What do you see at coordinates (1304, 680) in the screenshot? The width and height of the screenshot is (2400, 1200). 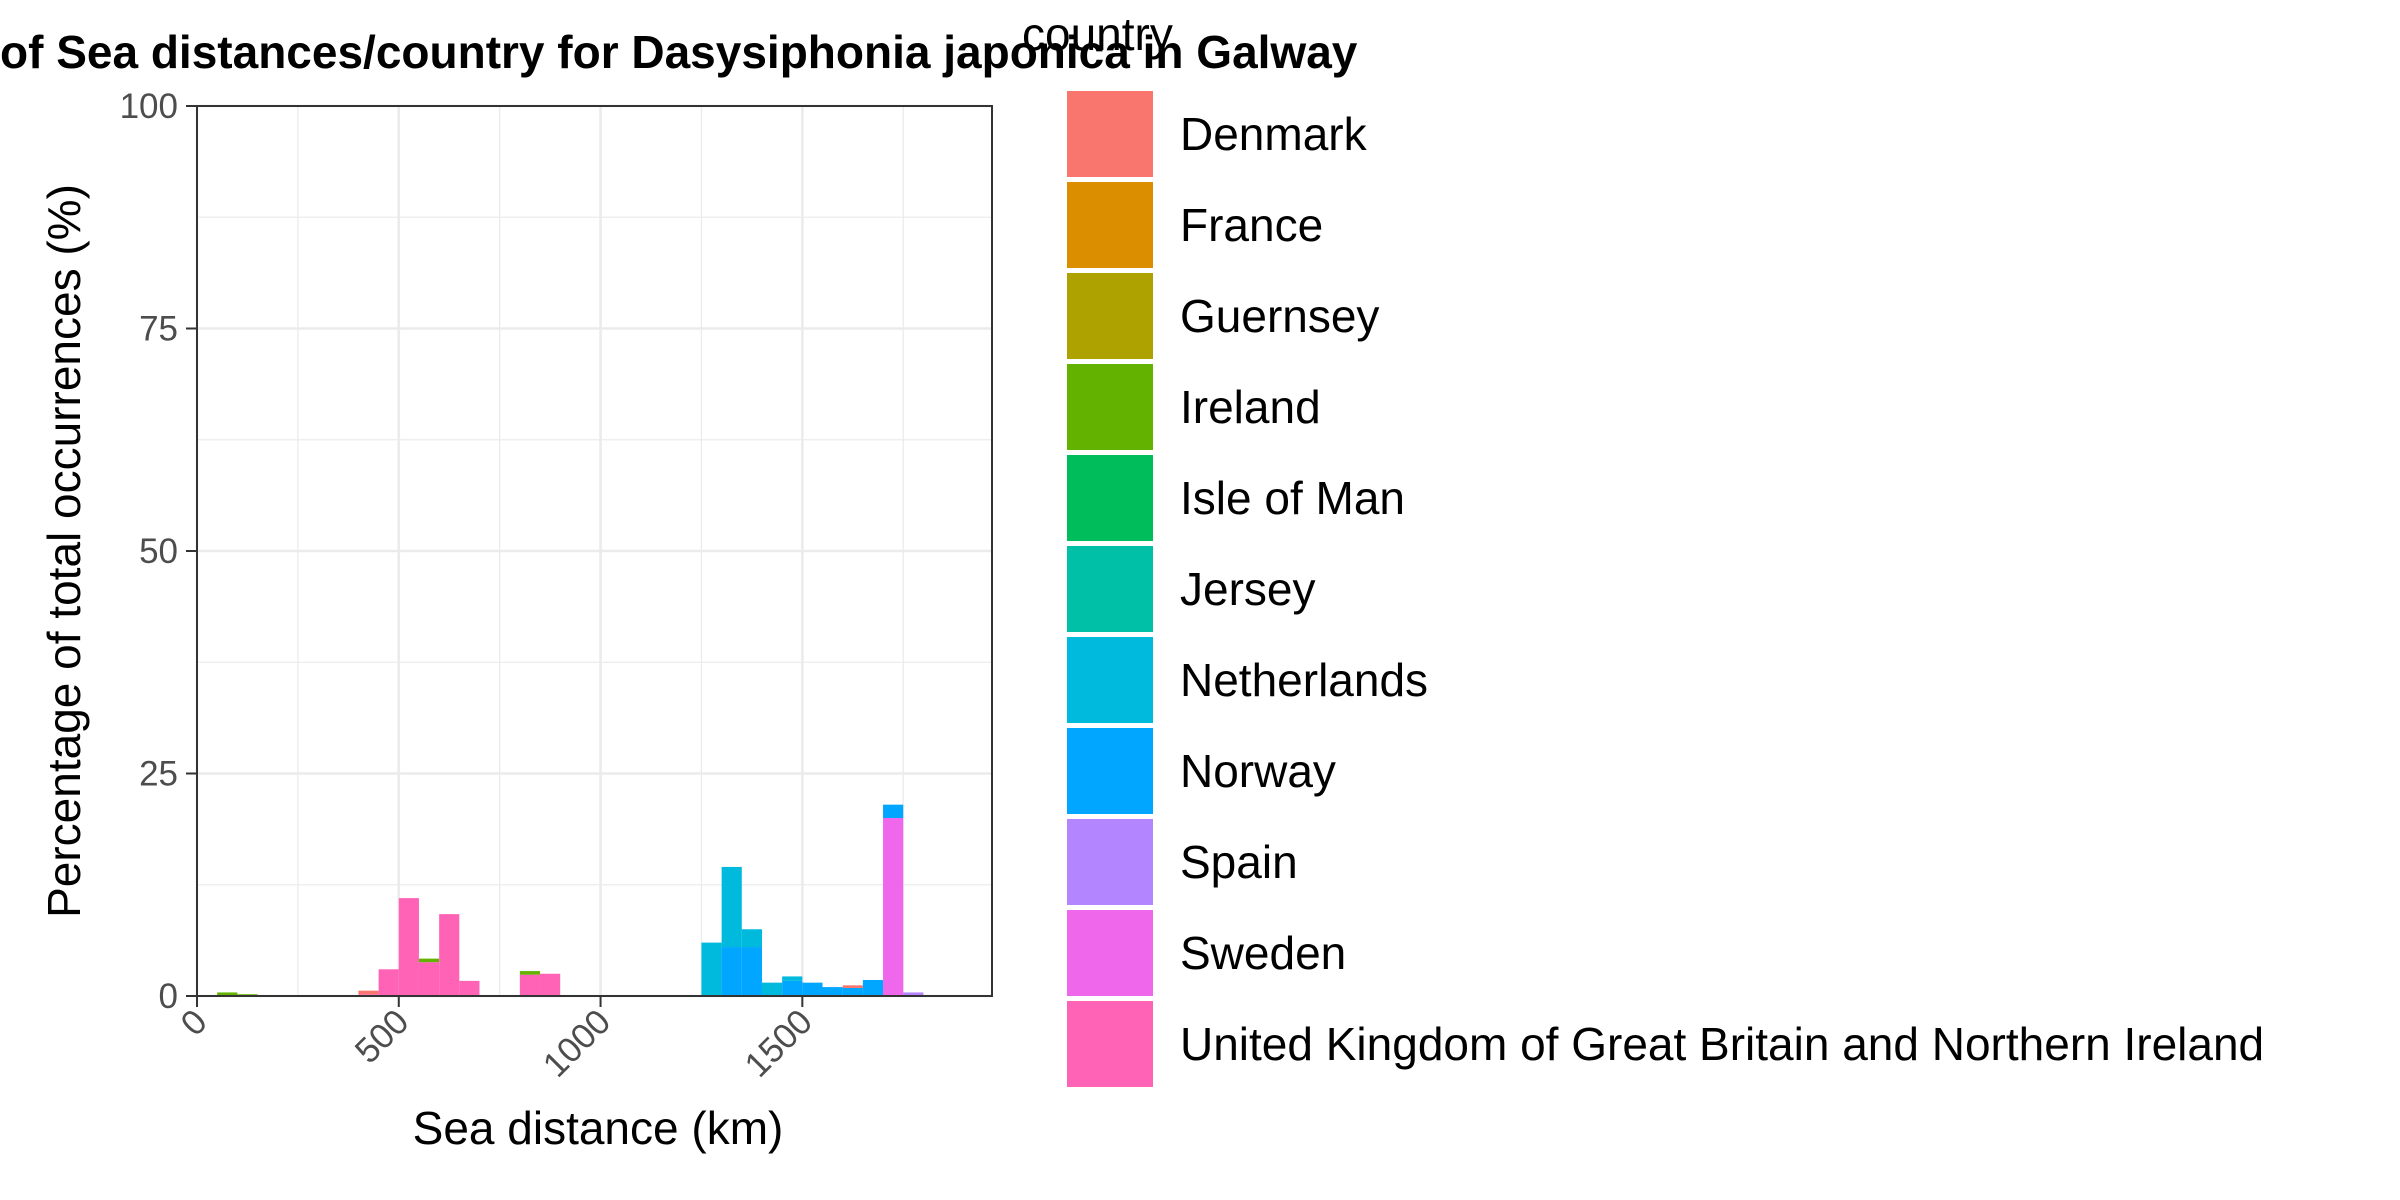 I see `legend-label-netherlands: Netherlands` at bounding box center [1304, 680].